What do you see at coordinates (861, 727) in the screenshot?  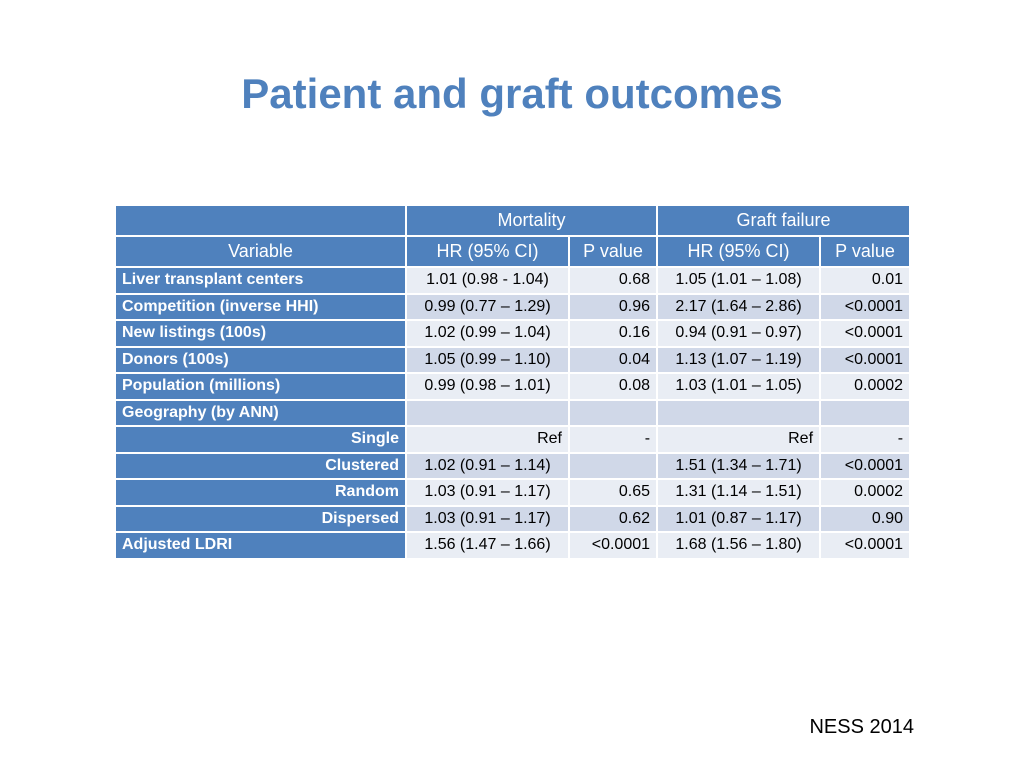 I see `footer-text: NESS 2014` at bounding box center [861, 727].